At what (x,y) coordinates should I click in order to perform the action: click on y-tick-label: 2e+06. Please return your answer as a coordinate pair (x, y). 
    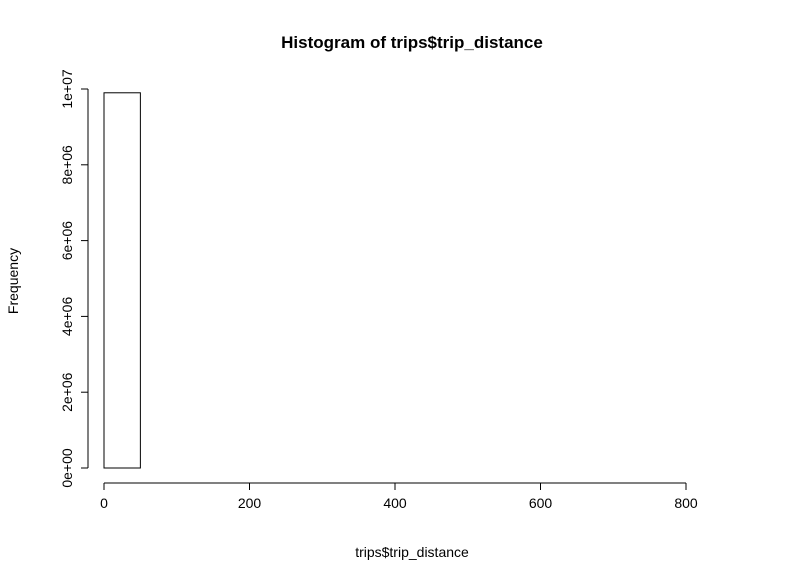
    Looking at the image, I should click on (67, 392).